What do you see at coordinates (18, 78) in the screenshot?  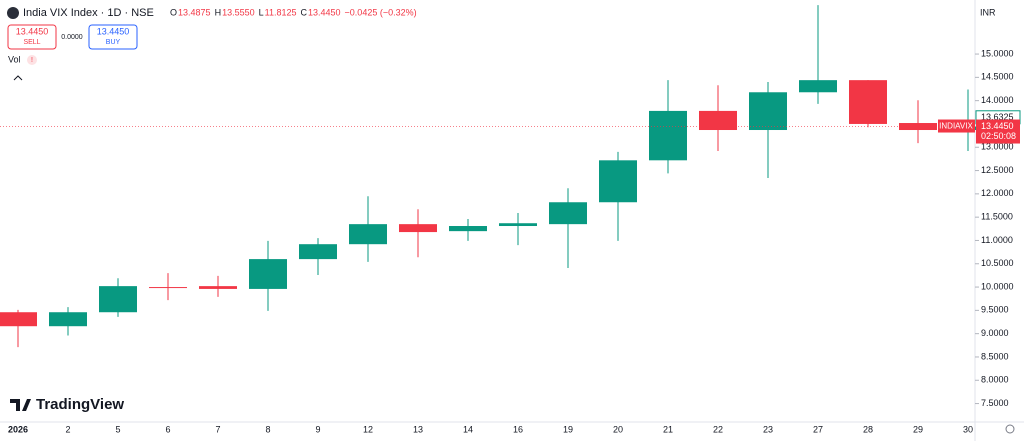 I see `collapse-icon` at bounding box center [18, 78].